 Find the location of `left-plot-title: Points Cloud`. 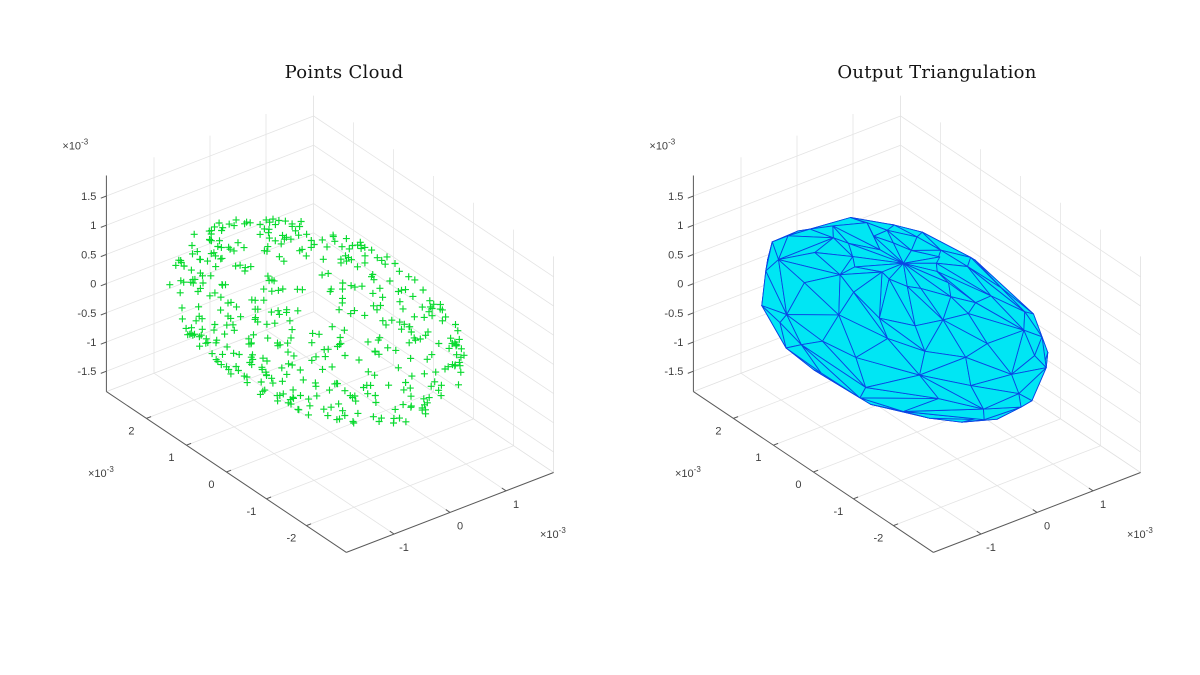

left-plot-title: Points Cloud is located at coordinates (344, 72).